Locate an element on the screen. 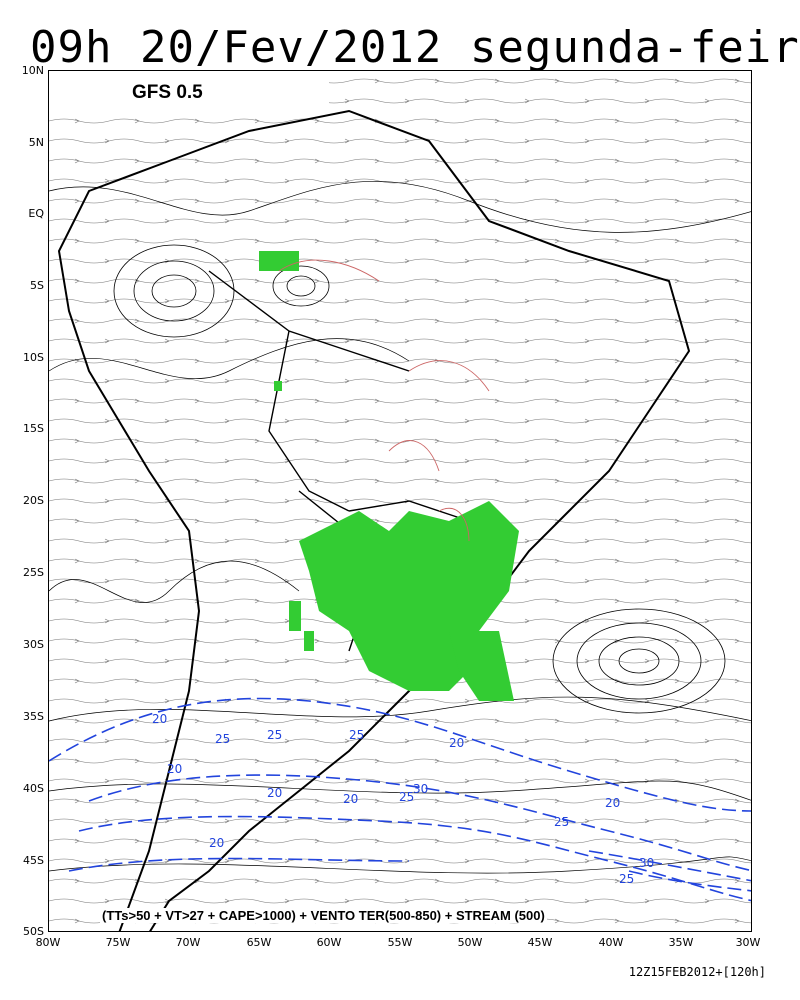 The image size is (800, 1000). lat-tick: 35S is located at coordinates (33, 716).